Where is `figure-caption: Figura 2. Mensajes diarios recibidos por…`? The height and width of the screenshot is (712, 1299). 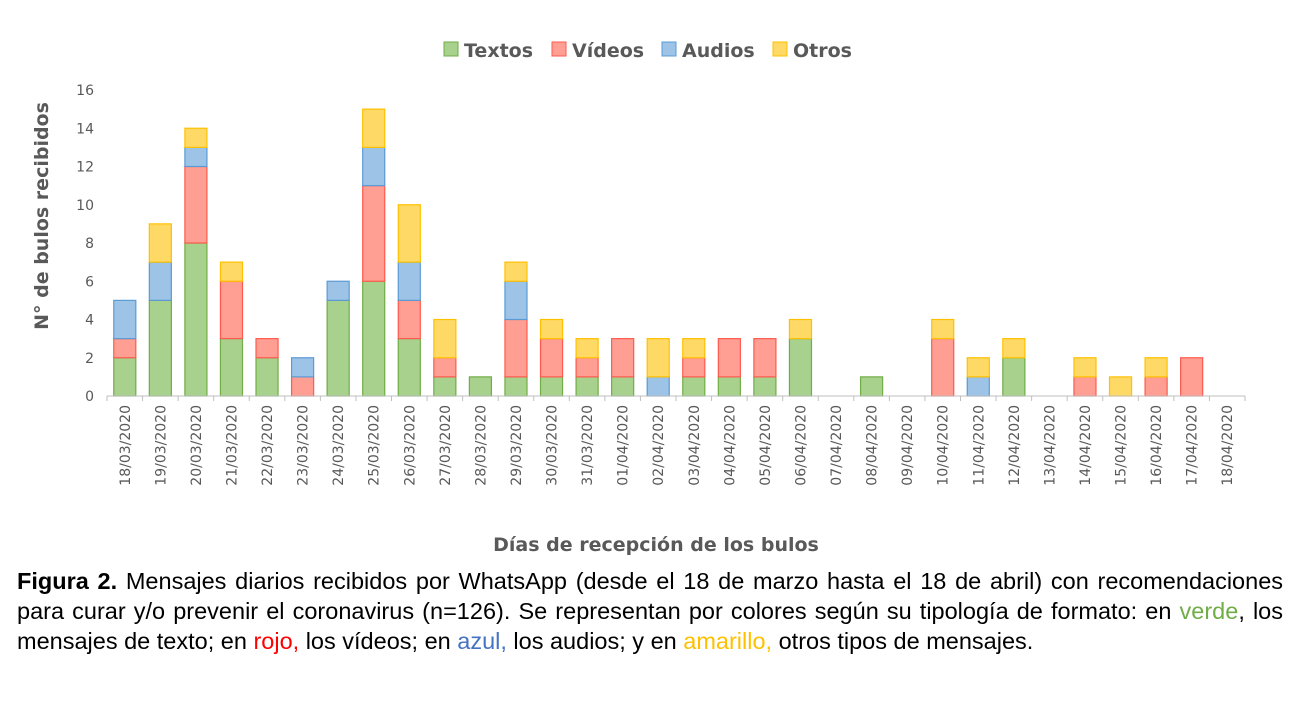
figure-caption: Figura 2. Mensajes diarios recibidos por… is located at coordinates (650, 611).